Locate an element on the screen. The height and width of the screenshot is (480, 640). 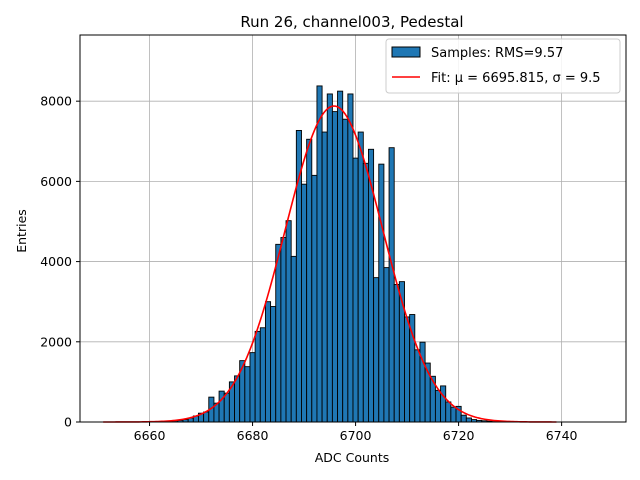
x-tick-label: 6740 is located at coordinates (562, 435).